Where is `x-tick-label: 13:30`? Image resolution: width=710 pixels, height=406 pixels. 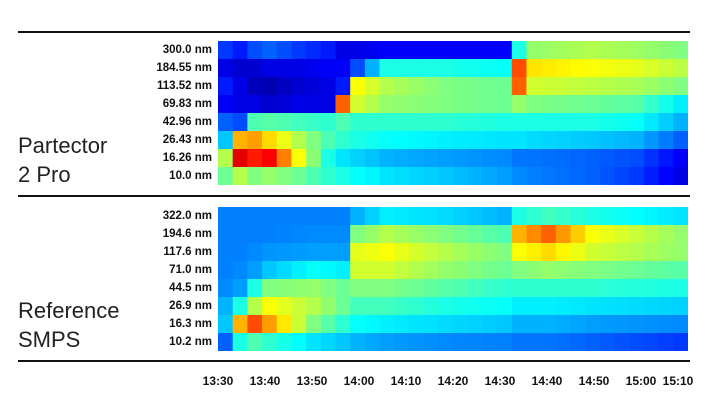 x-tick-label: 13:30 is located at coordinates (218, 381).